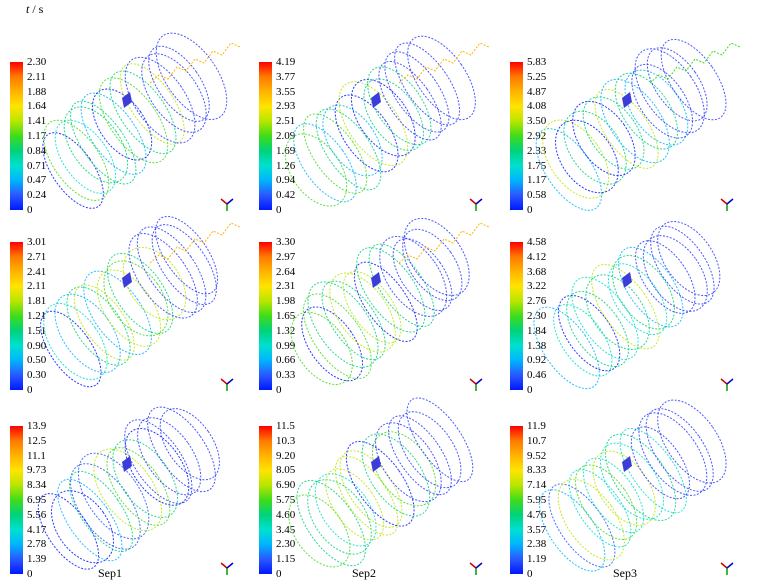  What do you see at coordinates (537, 242) in the screenshot?
I see `colorbar-tick-label: 4.58` at bounding box center [537, 242].